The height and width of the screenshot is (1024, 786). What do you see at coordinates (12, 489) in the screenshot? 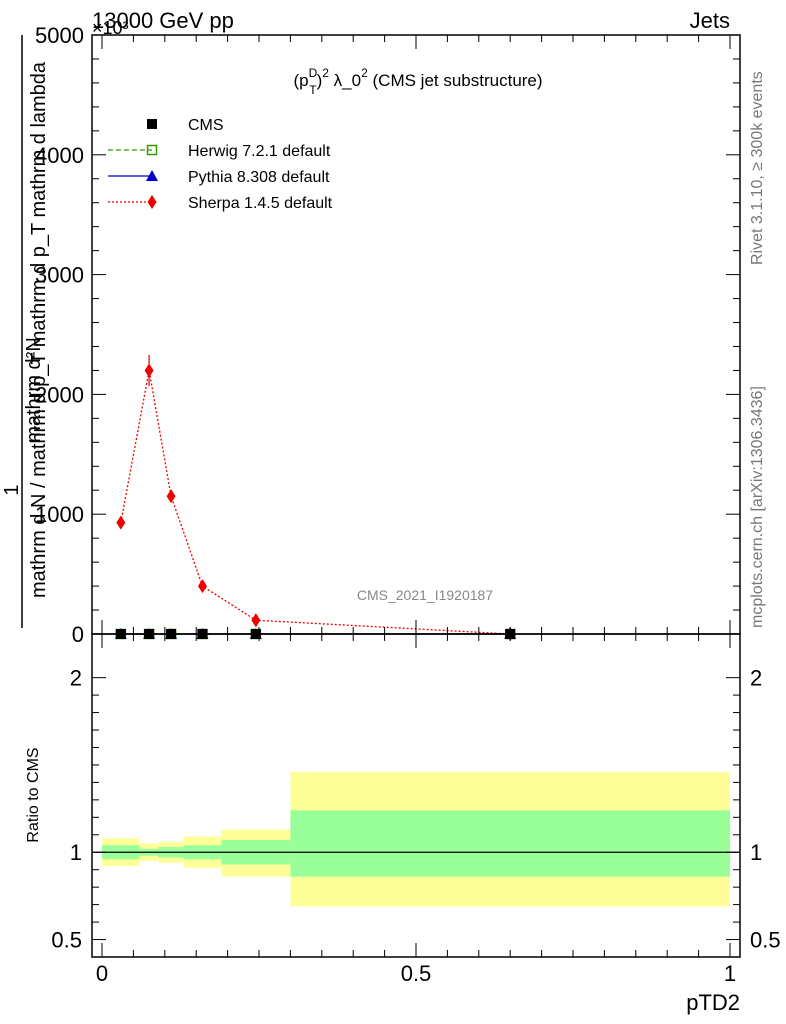
I see `y-label-prefix: 1` at bounding box center [12, 489].